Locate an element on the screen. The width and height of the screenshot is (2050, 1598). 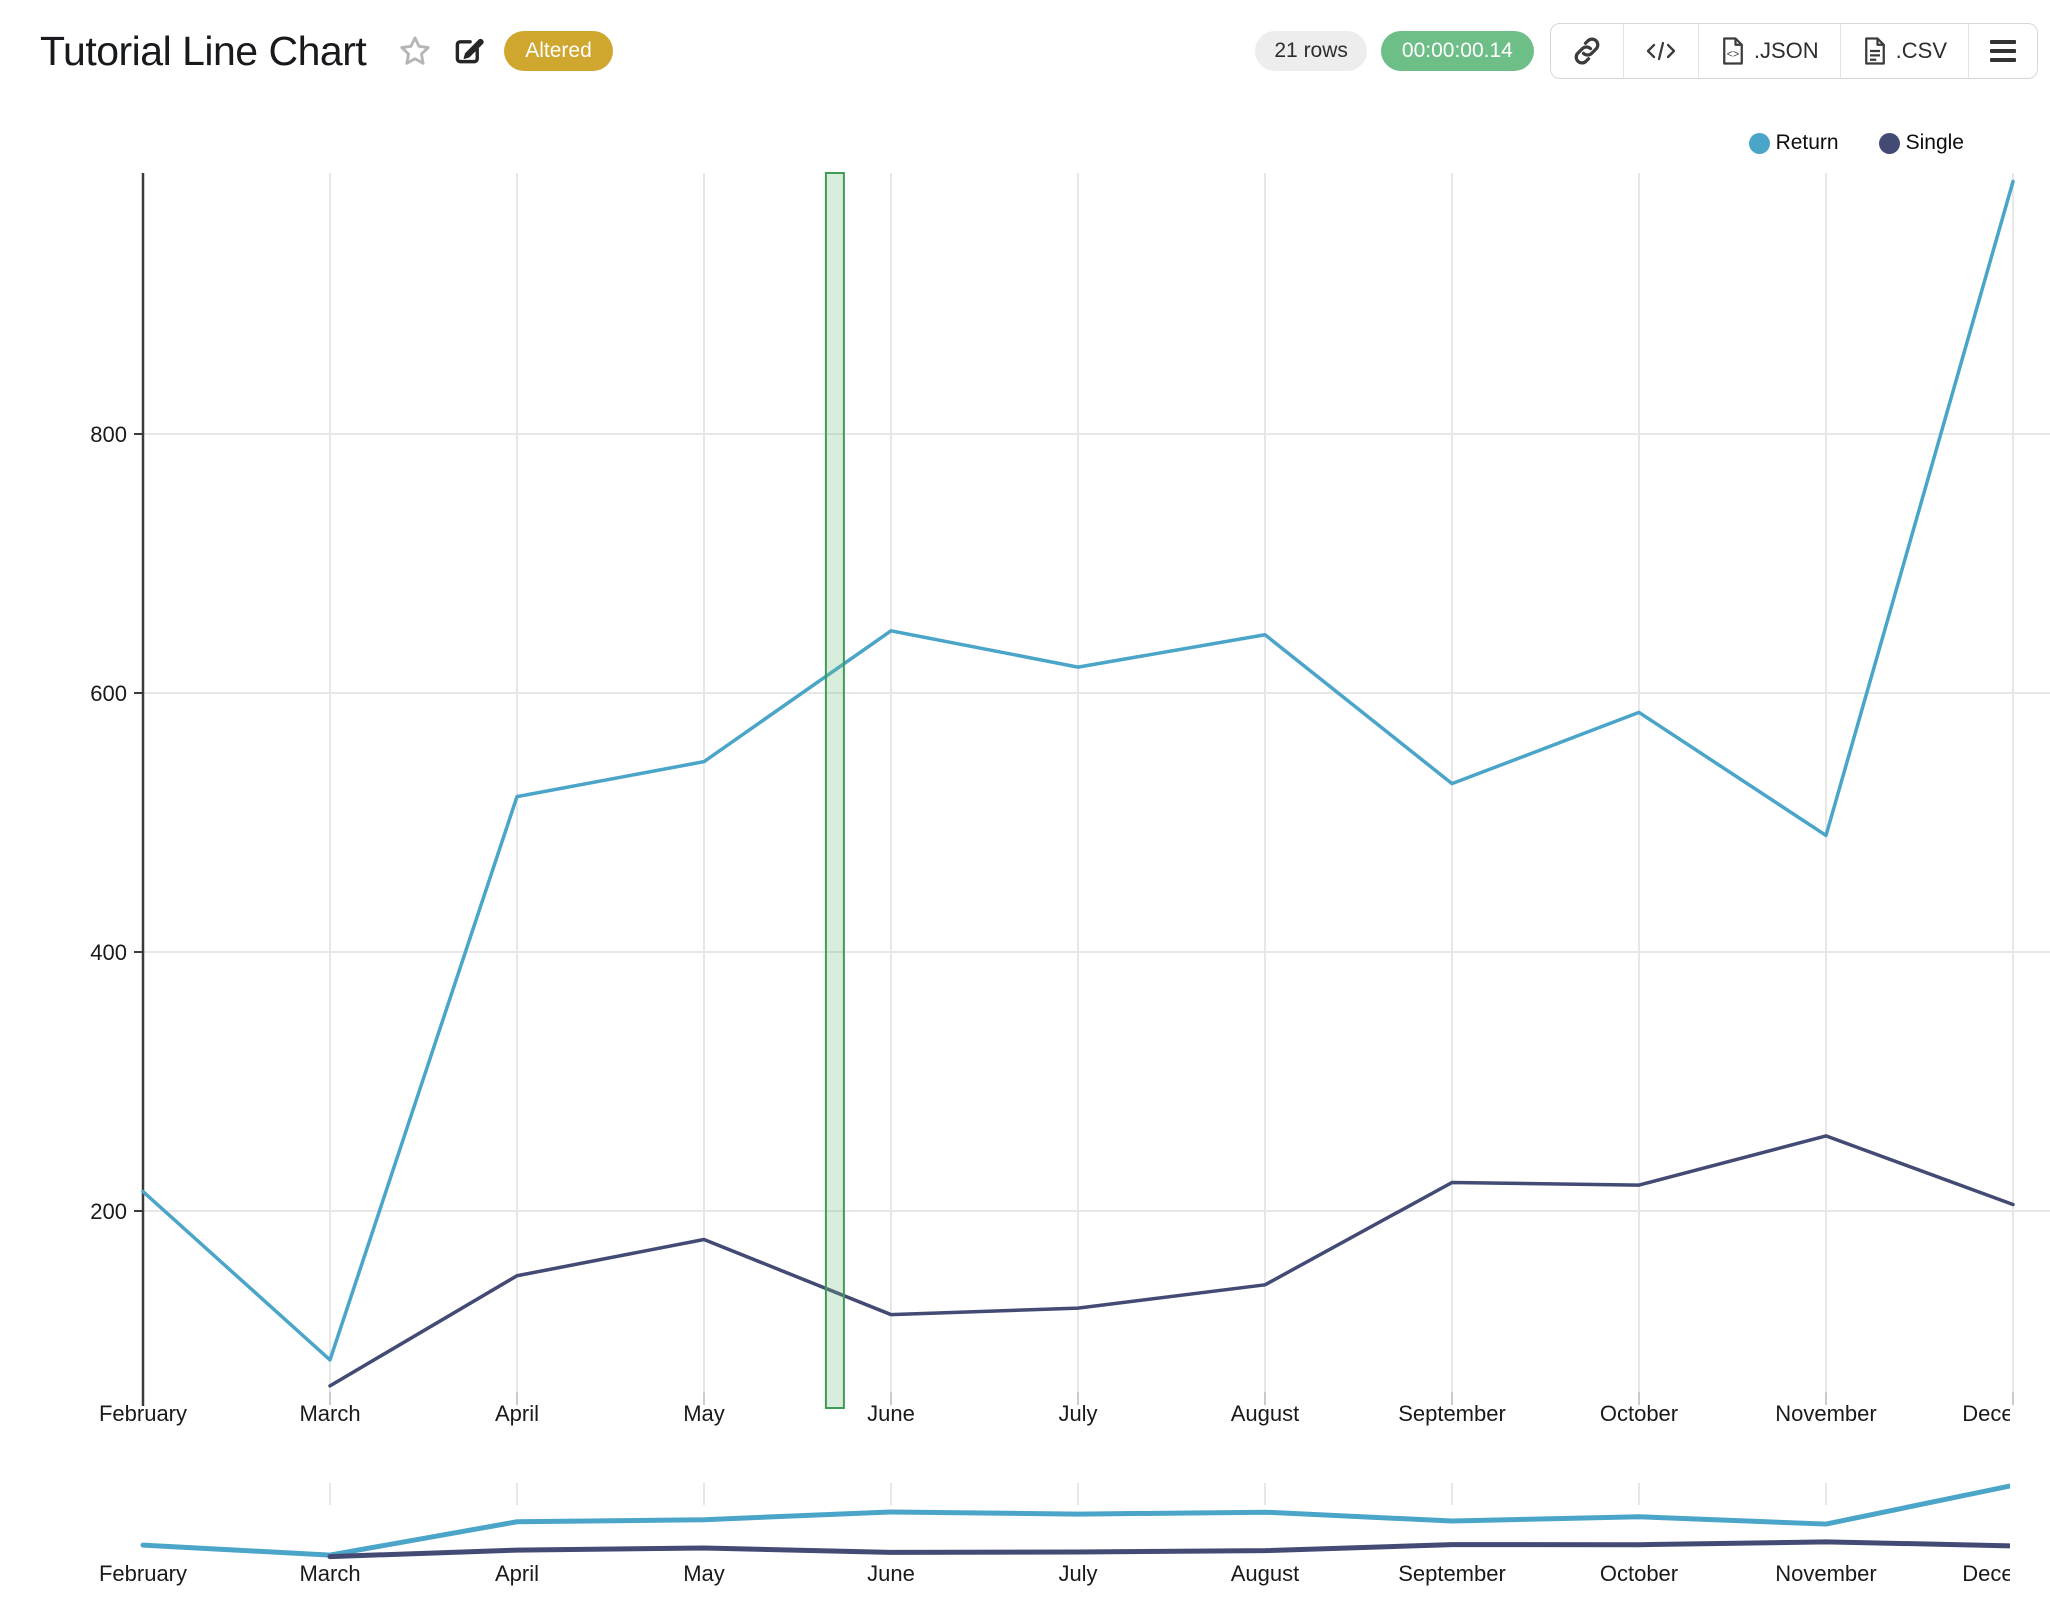
link-icon is located at coordinates (1587, 51).